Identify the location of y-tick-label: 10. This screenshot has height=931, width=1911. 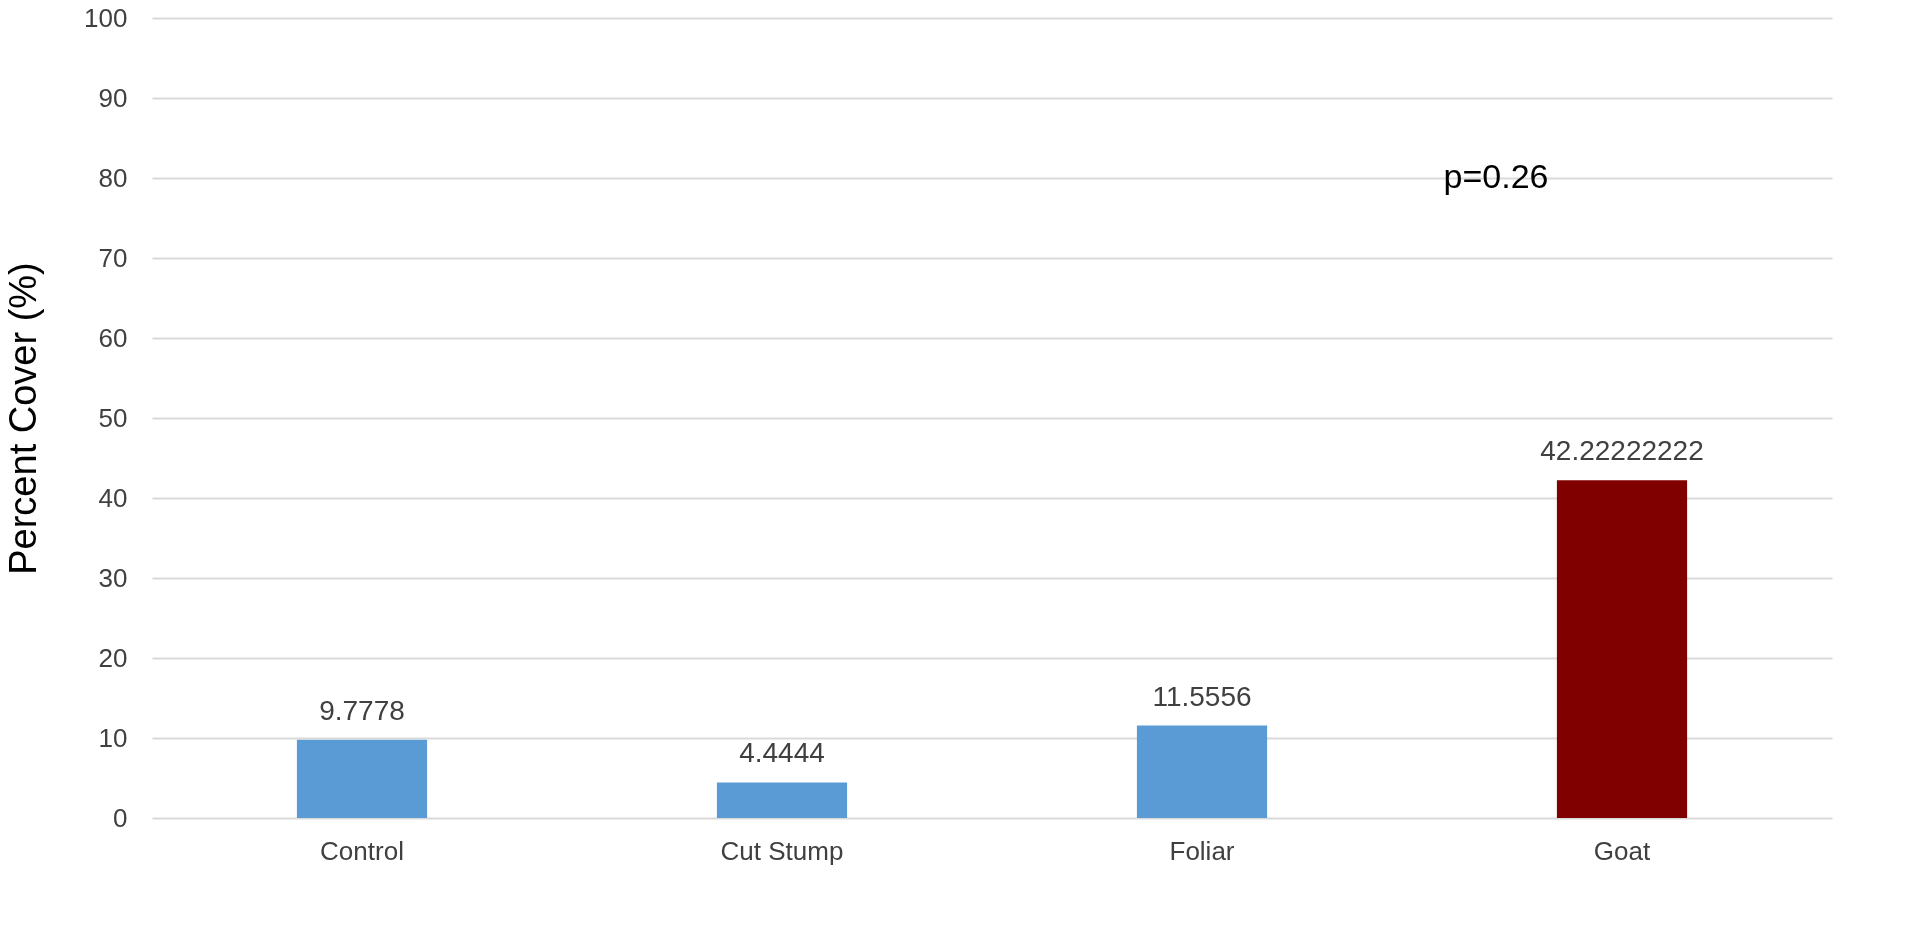
(113, 737).